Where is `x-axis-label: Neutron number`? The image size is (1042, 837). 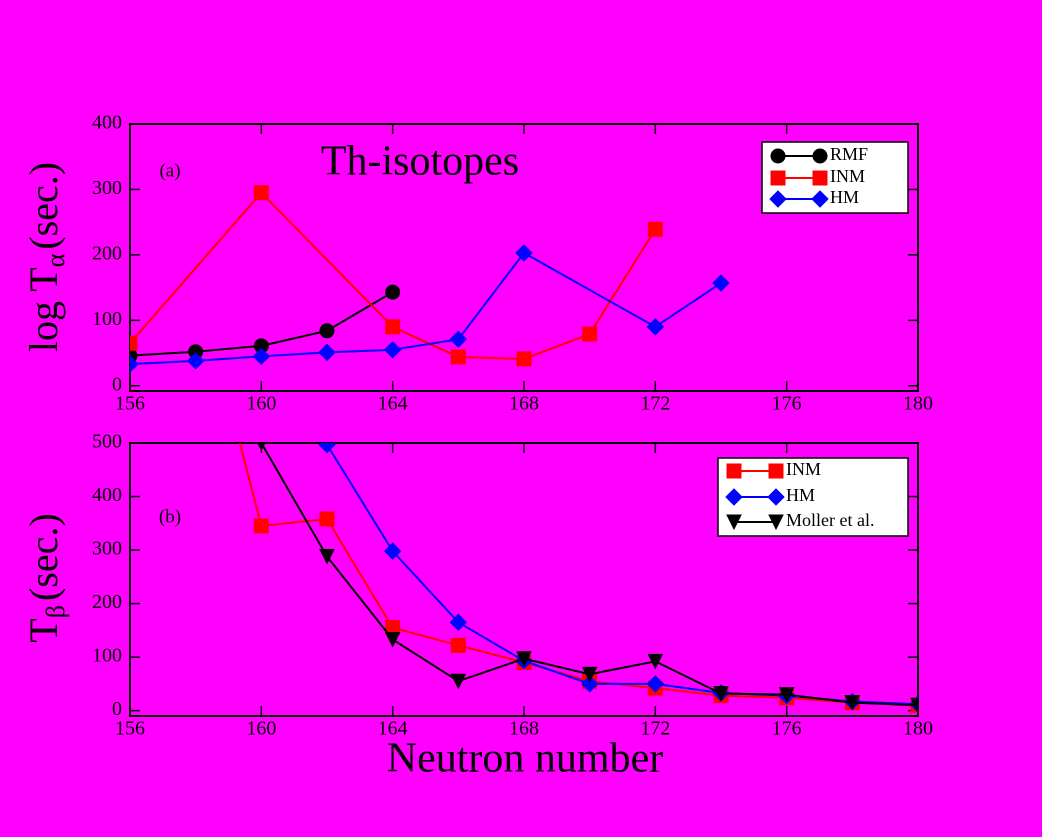
x-axis-label: Neutron number is located at coordinates (525, 759).